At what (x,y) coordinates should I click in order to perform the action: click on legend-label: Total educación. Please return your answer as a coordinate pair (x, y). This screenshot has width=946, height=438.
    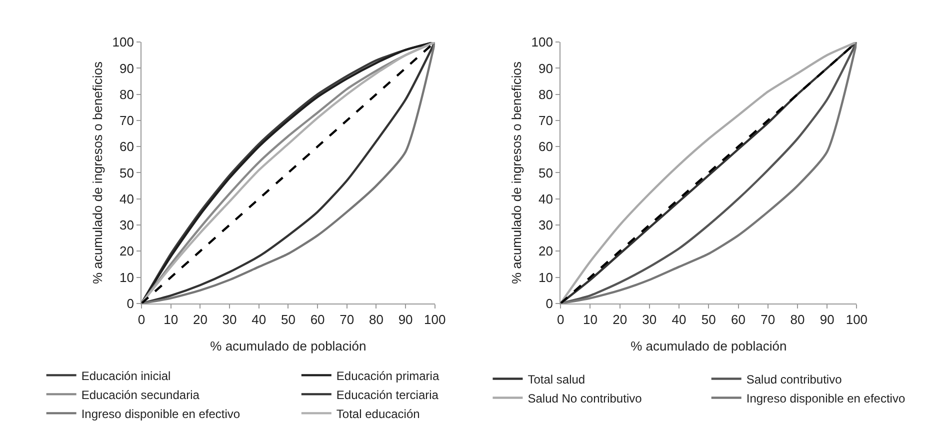
    Looking at the image, I should click on (378, 413).